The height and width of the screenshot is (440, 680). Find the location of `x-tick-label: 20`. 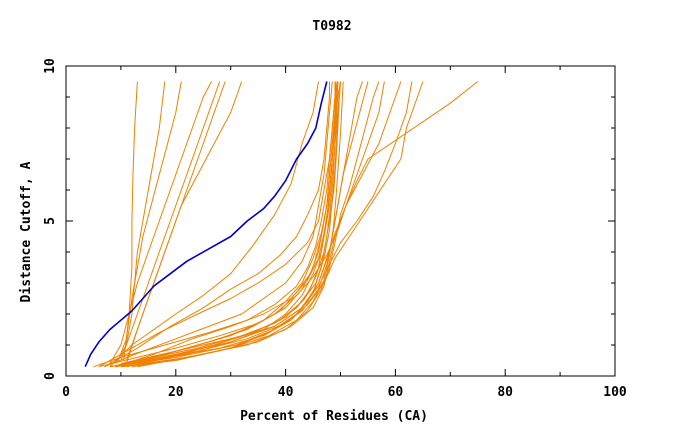

x-tick-label: 20 is located at coordinates (176, 392).